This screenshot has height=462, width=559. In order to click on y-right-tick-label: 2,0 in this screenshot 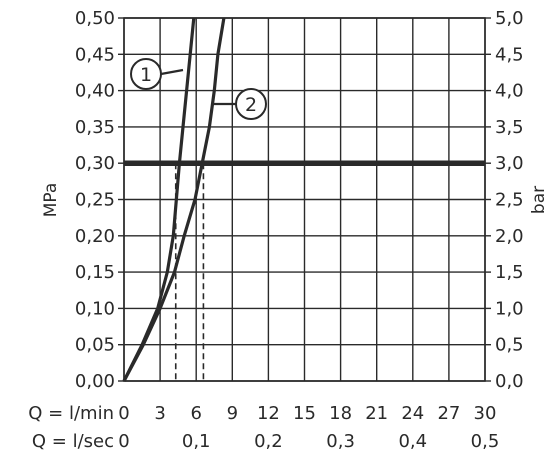, I will do `click(509, 236)`.